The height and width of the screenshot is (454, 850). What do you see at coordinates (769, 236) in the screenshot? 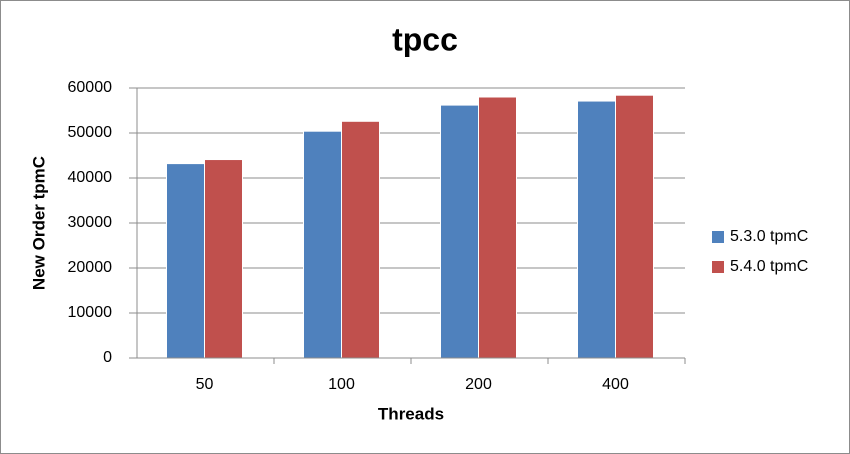
I see `legend-label: 5.3.0 tpmC` at bounding box center [769, 236].